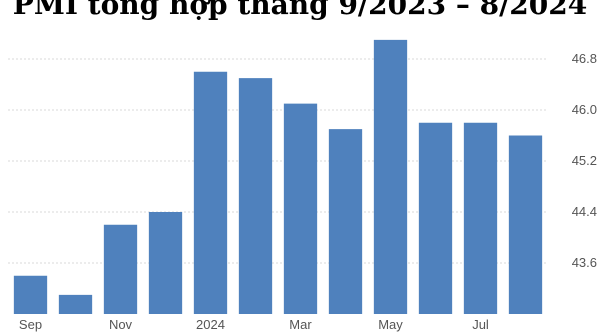  Describe the element at coordinates (584, 58) in the screenshot. I see `y-tick-label: 46.8` at that location.